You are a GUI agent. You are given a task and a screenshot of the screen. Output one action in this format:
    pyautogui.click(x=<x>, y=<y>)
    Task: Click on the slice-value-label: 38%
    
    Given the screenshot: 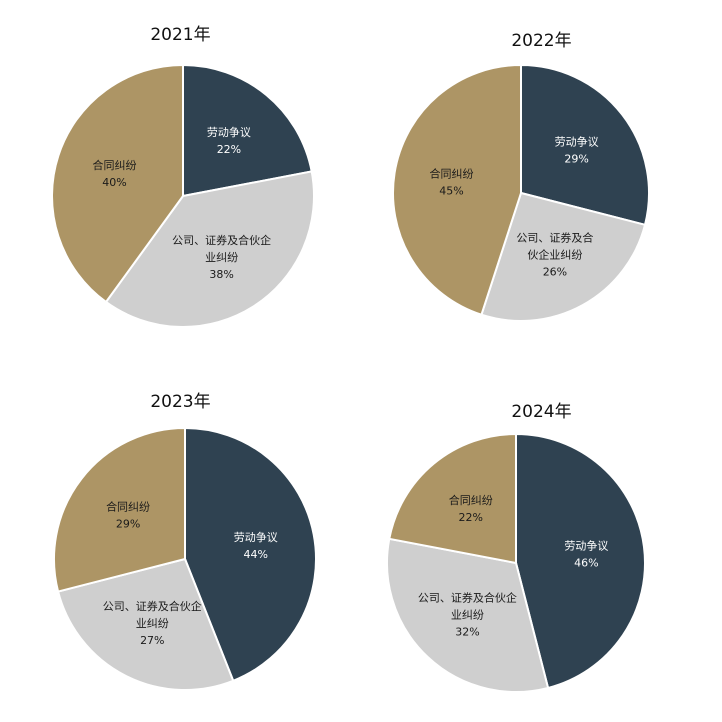 What is the action you would take?
    pyautogui.click(x=221, y=274)
    